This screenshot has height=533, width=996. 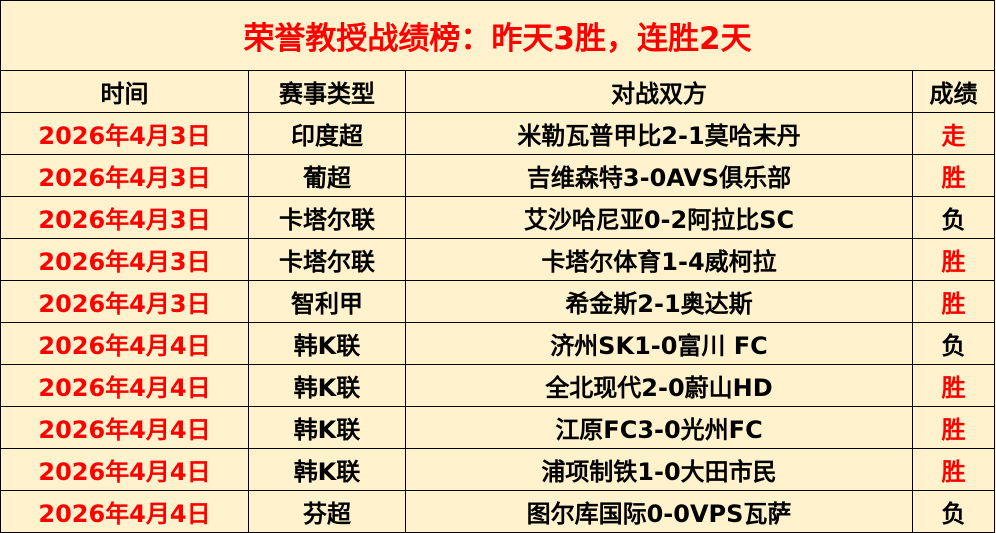 What do you see at coordinates (953, 91) in the screenshot?
I see `header-result: 成绩` at bounding box center [953, 91].